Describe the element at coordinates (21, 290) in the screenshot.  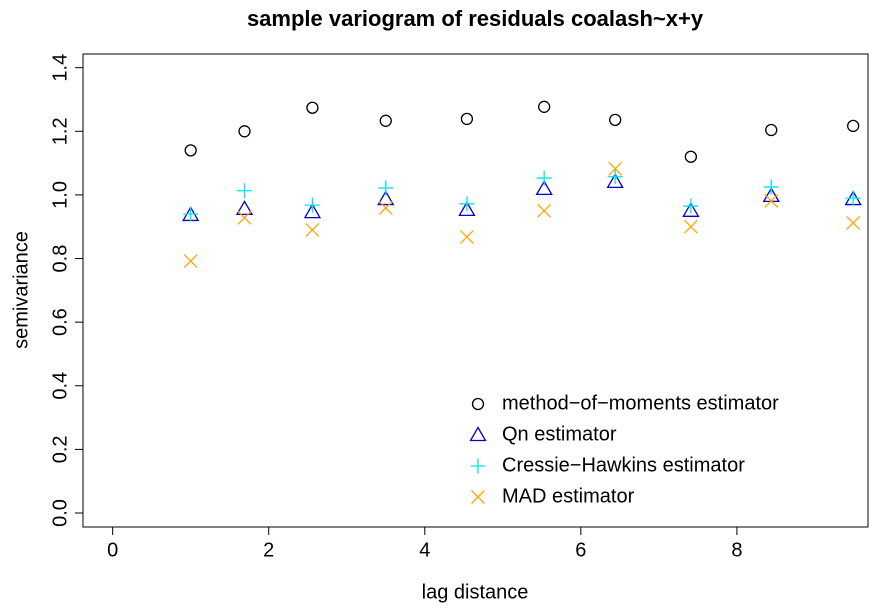
I see `y-axis-label: semivariance` at that location.